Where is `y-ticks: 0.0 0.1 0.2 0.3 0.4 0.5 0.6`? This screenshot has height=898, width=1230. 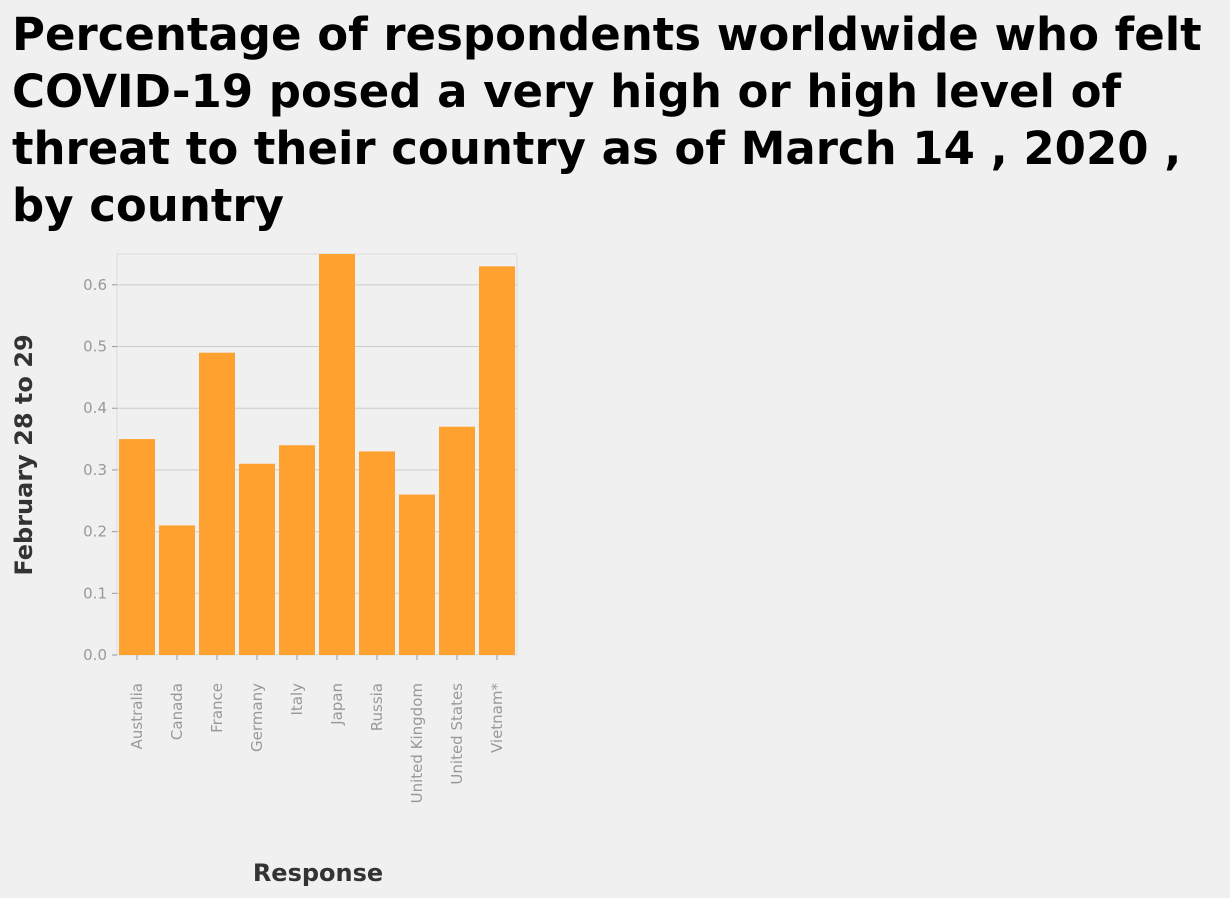 y-ticks: 0.0 0.1 0.2 0.3 0.4 0.5 0.6 is located at coordinates (100, 470).